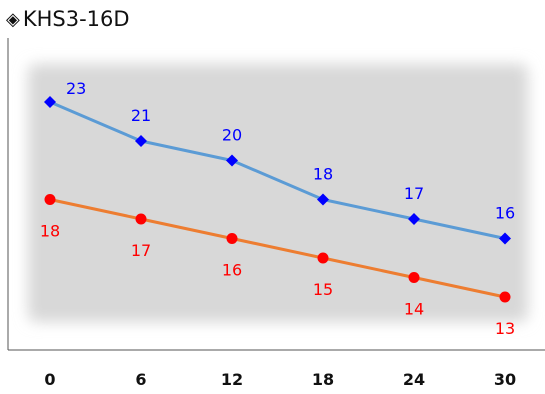  What do you see at coordinates (232, 379) in the screenshot?
I see `x-tick-label-2: 12` at bounding box center [232, 379].